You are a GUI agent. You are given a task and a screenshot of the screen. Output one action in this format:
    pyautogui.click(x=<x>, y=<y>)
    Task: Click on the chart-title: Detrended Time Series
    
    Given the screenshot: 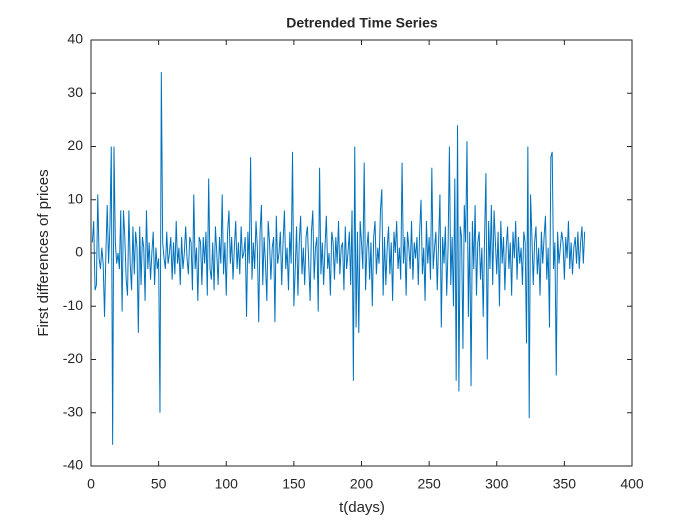 What is the action you would take?
    pyautogui.click(x=362, y=23)
    